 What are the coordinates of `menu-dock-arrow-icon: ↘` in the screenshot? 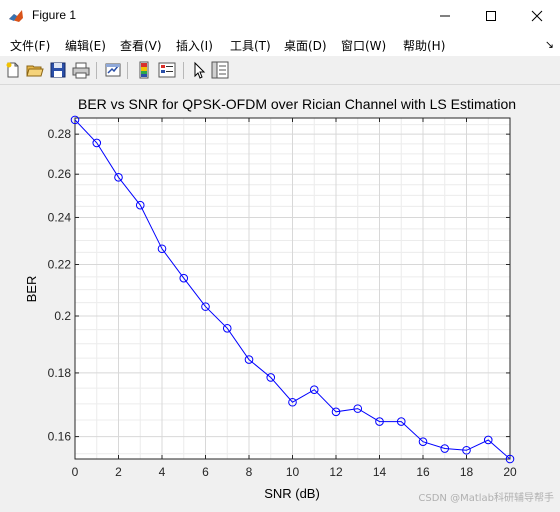 It's located at (549, 44).